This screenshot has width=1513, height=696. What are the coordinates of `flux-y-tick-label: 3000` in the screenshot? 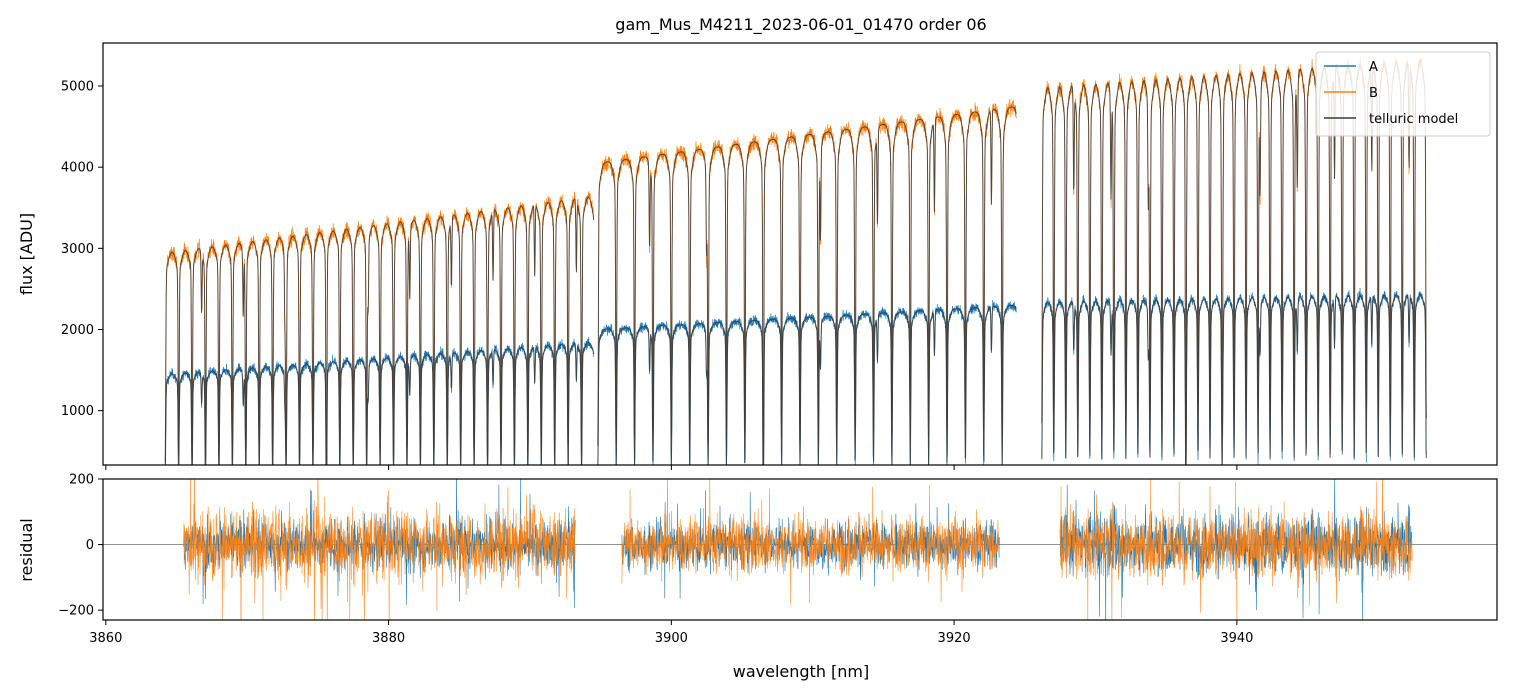 It's located at (77, 249).